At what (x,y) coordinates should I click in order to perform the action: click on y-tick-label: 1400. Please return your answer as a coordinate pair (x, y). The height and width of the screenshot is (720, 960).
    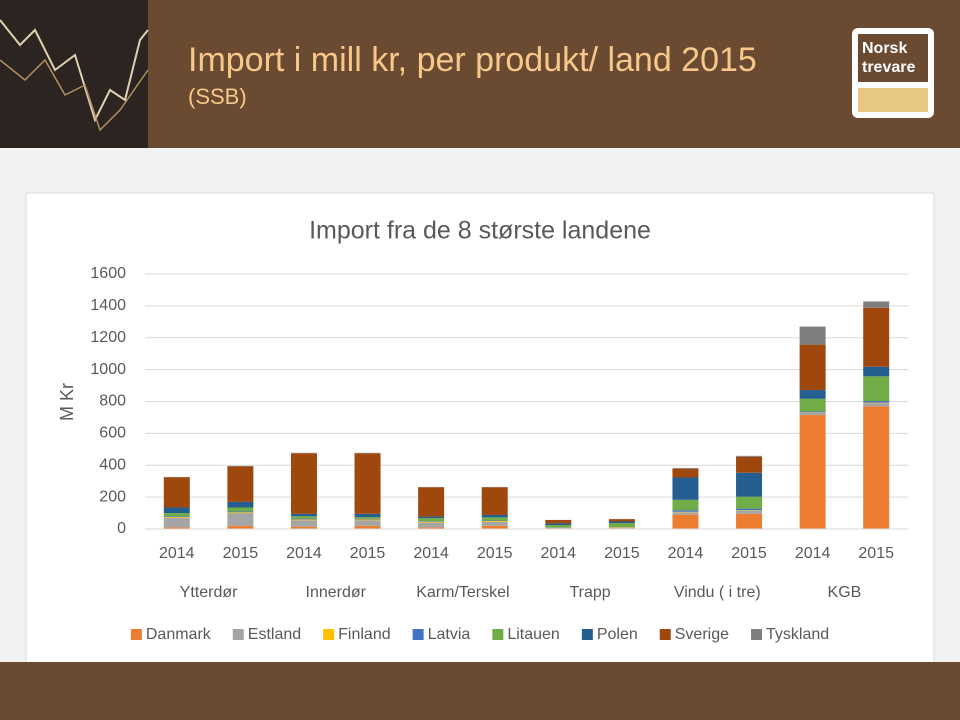
    Looking at the image, I should click on (108, 305).